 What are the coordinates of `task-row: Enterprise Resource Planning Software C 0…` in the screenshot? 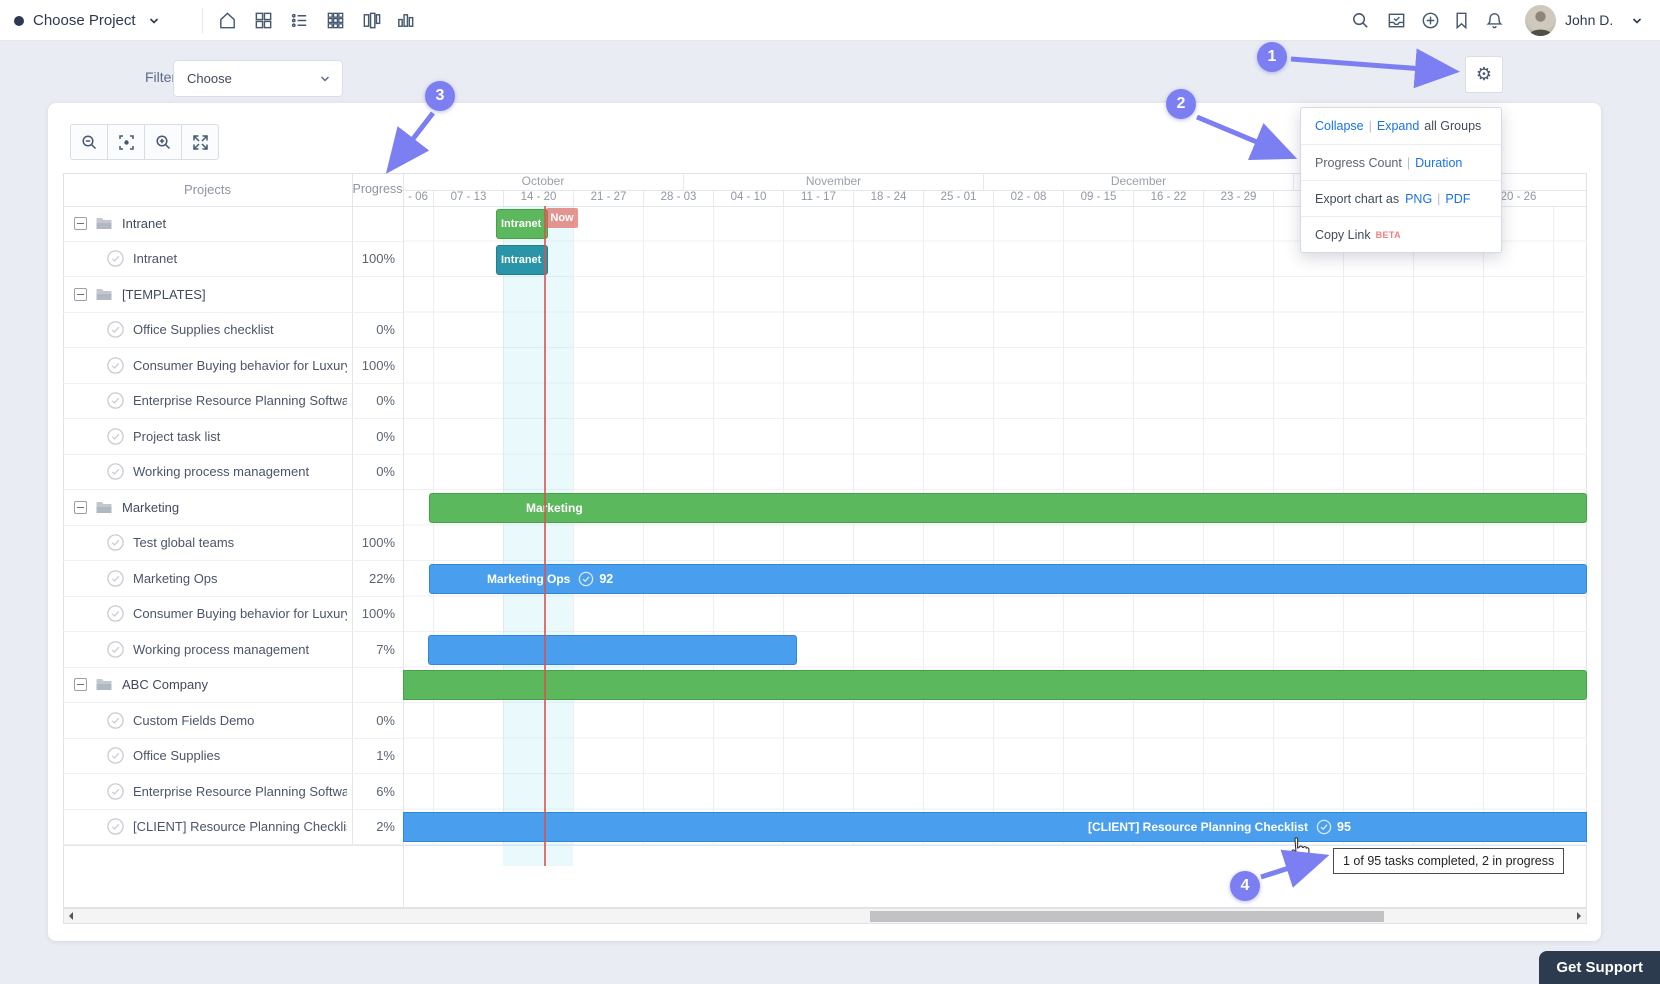 It's located at (233, 401).